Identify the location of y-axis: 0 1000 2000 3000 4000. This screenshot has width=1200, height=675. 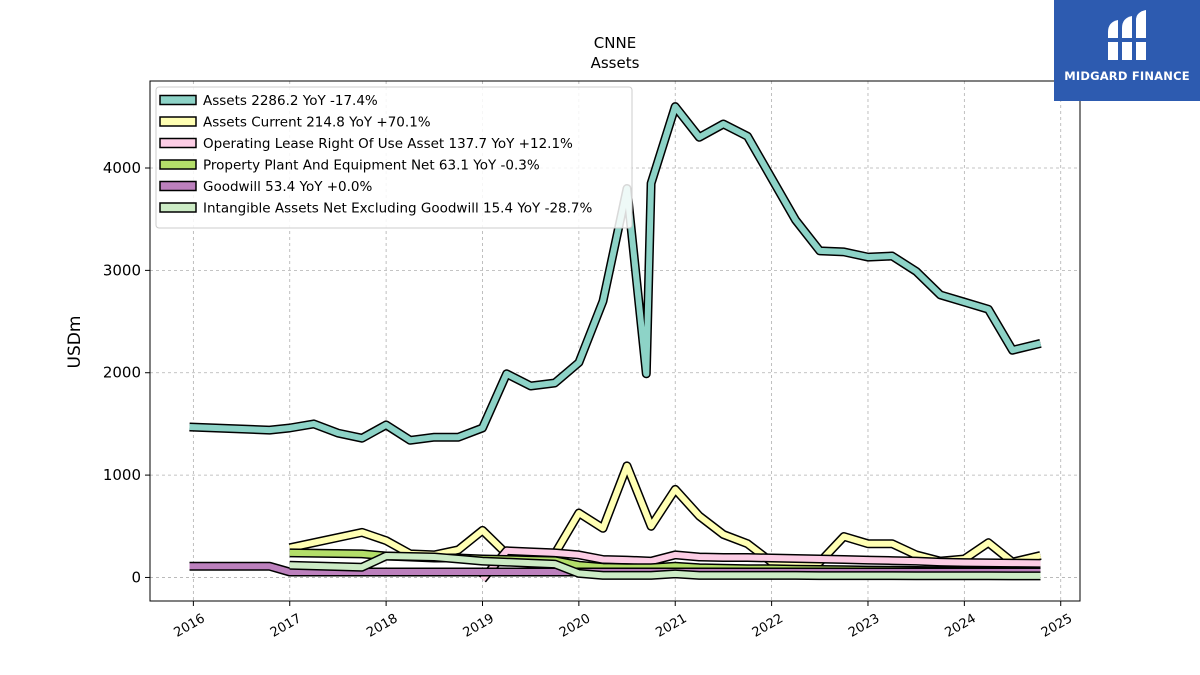
(126, 372).